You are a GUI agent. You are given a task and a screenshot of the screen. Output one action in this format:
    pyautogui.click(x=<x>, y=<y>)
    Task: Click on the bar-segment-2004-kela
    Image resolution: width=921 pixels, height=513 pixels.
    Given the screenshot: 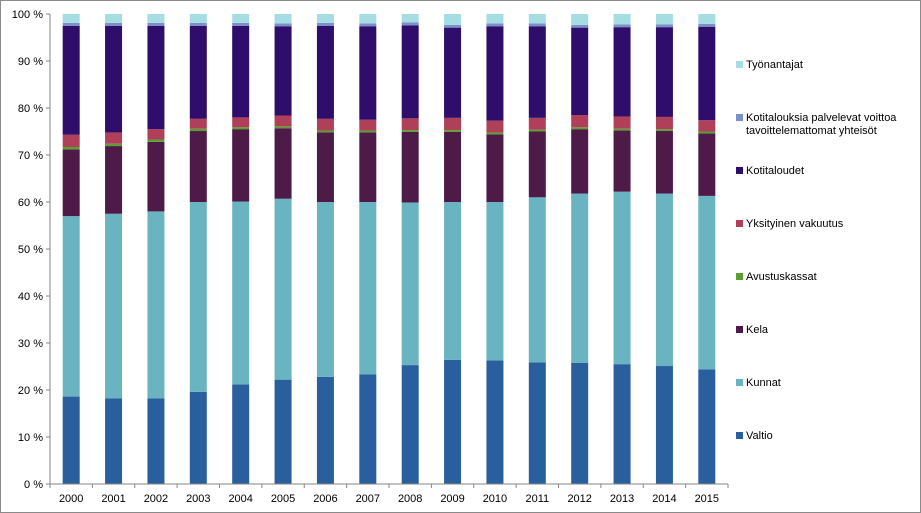 What is the action you would take?
    pyautogui.click(x=241, y=165)
    